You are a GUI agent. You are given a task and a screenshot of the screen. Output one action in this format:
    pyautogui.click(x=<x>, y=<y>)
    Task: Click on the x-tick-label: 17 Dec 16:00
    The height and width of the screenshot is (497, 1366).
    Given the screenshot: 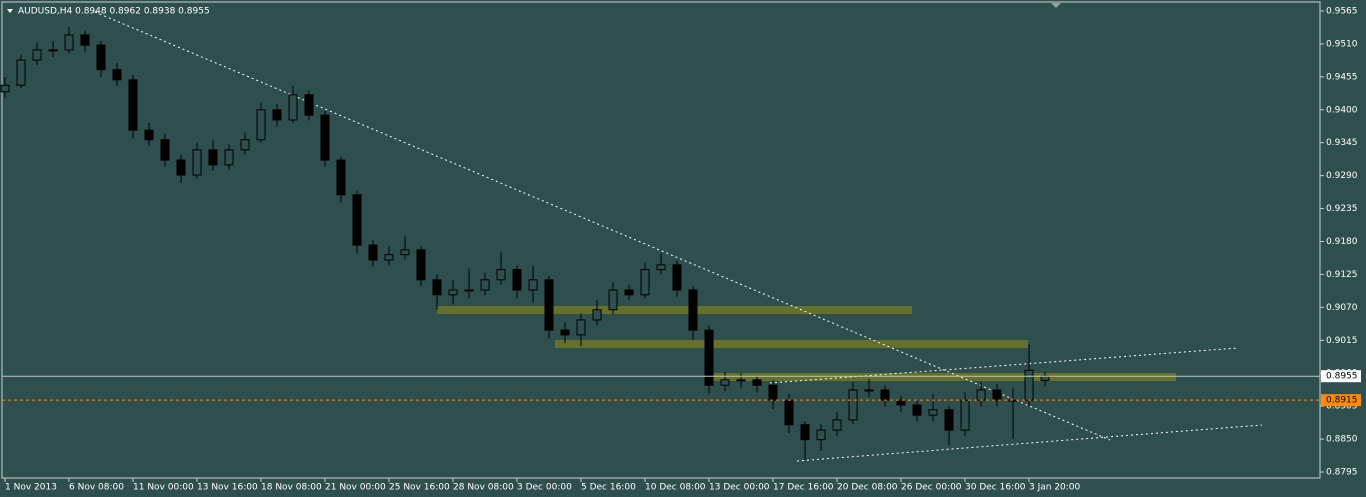 What is the action you would take?
    pyautogui.click(x=803, y=488)
    